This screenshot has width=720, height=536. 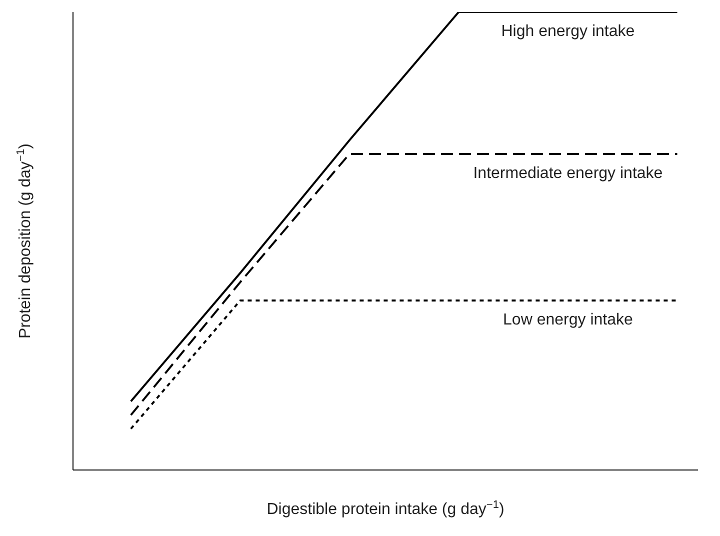 What do you see at coordinates (385, 508) in the screenshot?
I see `x-axis-title: Digestible protein intake (g day$^{−1}$)` at bounding box center [385, 508].